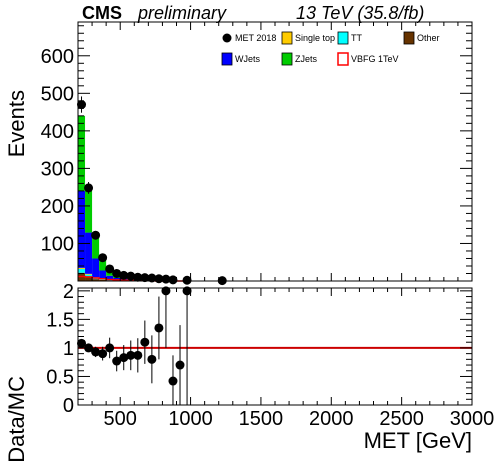 This screenshot has height=472, width=496. Describe the element at coordinates (16, 419) in the screenshot. I see `lower-y-axis-title: Data/MC` at that location.